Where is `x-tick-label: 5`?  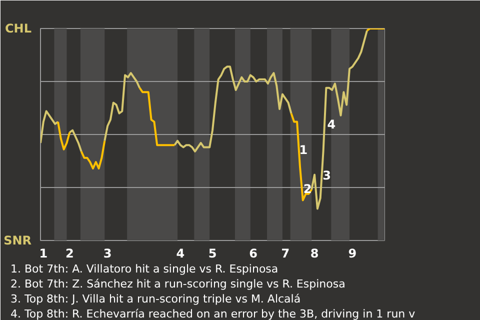
x-tick-label: 5 is located at coordinates (212, 253).